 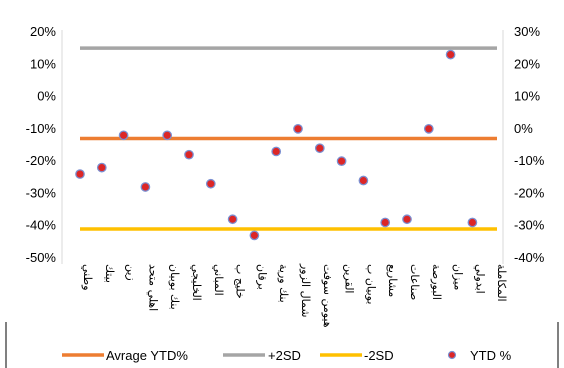 What do you see at coordinates (131, 272) in the screenshot?
I see `category-label: زين` at bounding box center [131, 272].